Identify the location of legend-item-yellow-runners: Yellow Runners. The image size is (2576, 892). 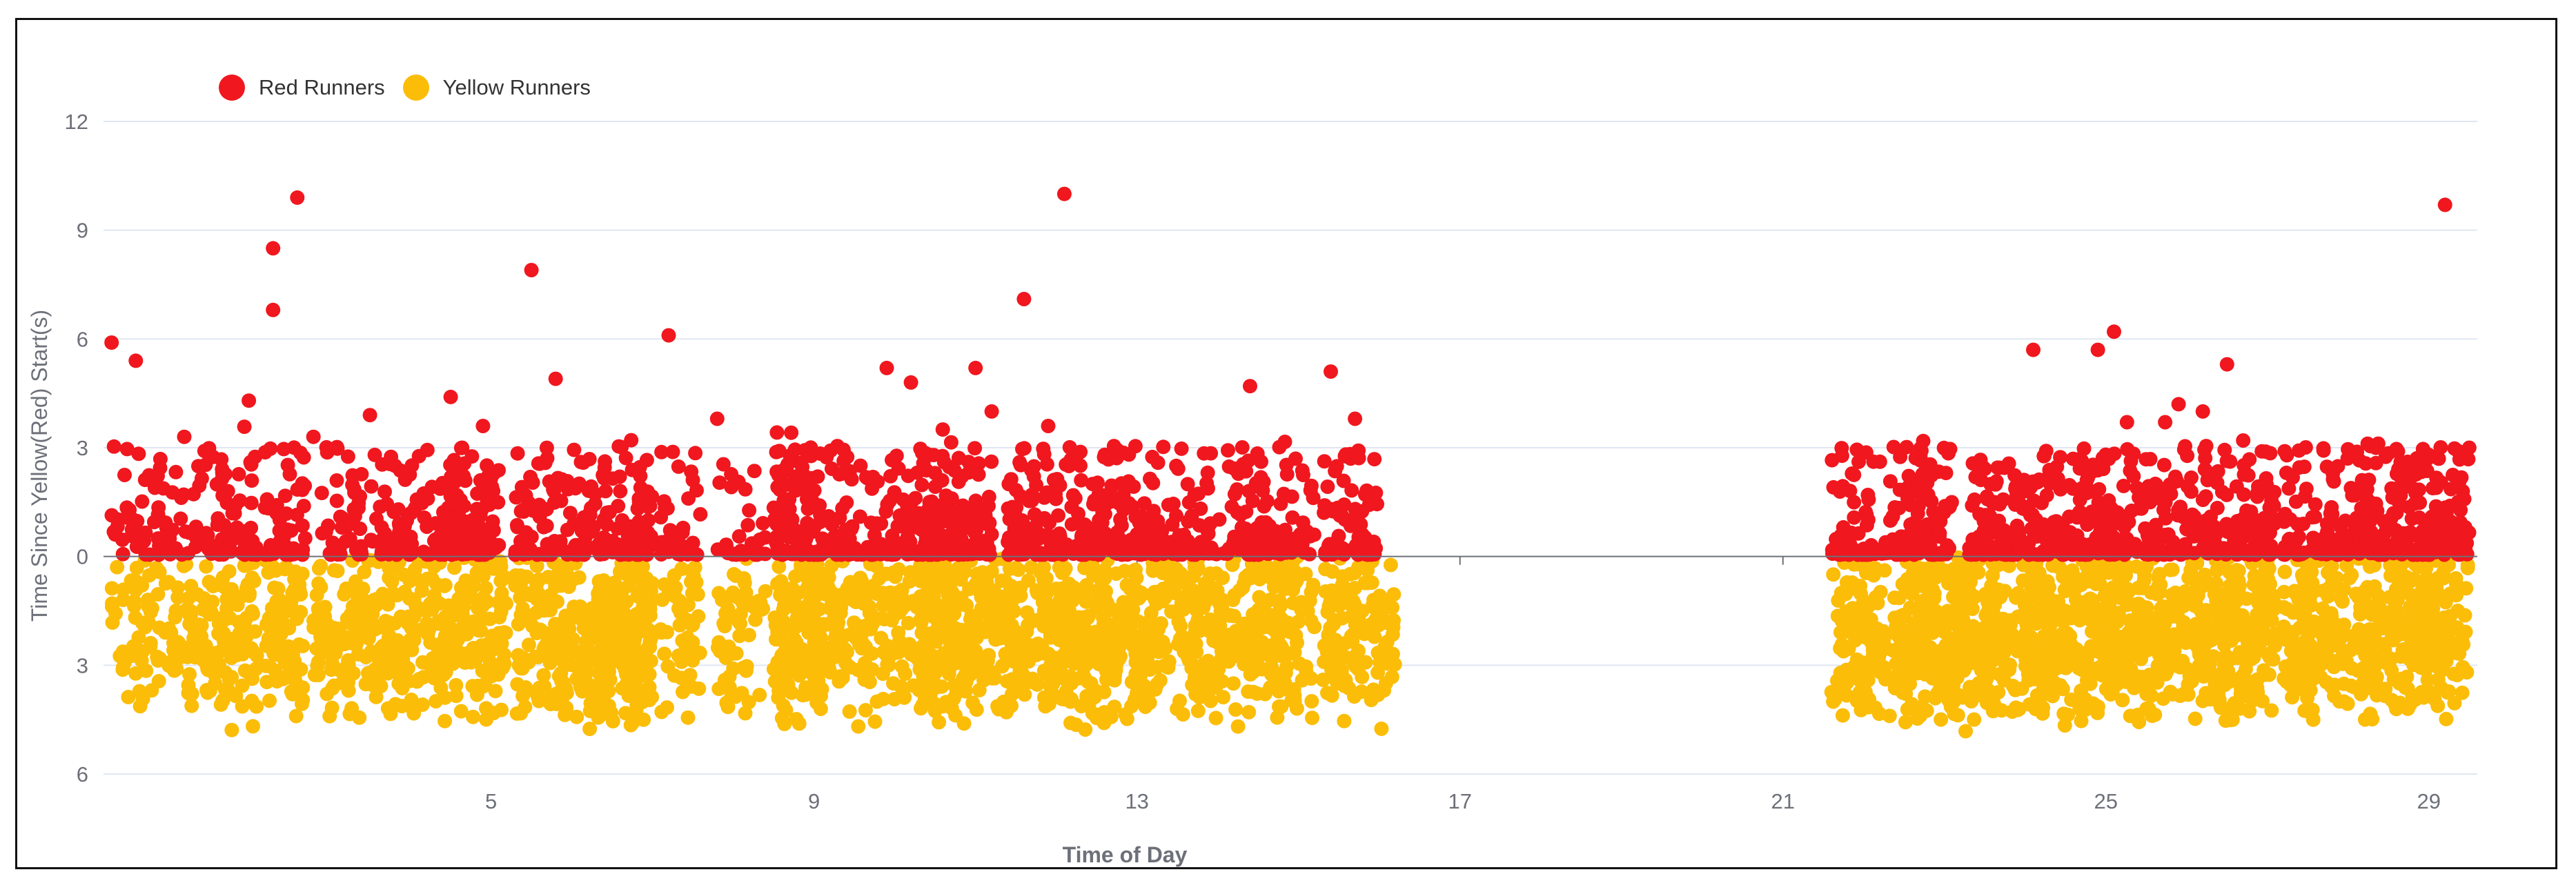
(496, 88).